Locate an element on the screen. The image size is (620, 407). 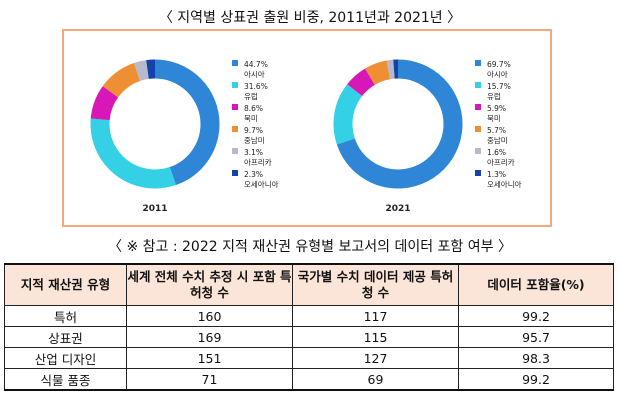
cell-ip-type: 식물 품종 is located at coordinates (65, 379).